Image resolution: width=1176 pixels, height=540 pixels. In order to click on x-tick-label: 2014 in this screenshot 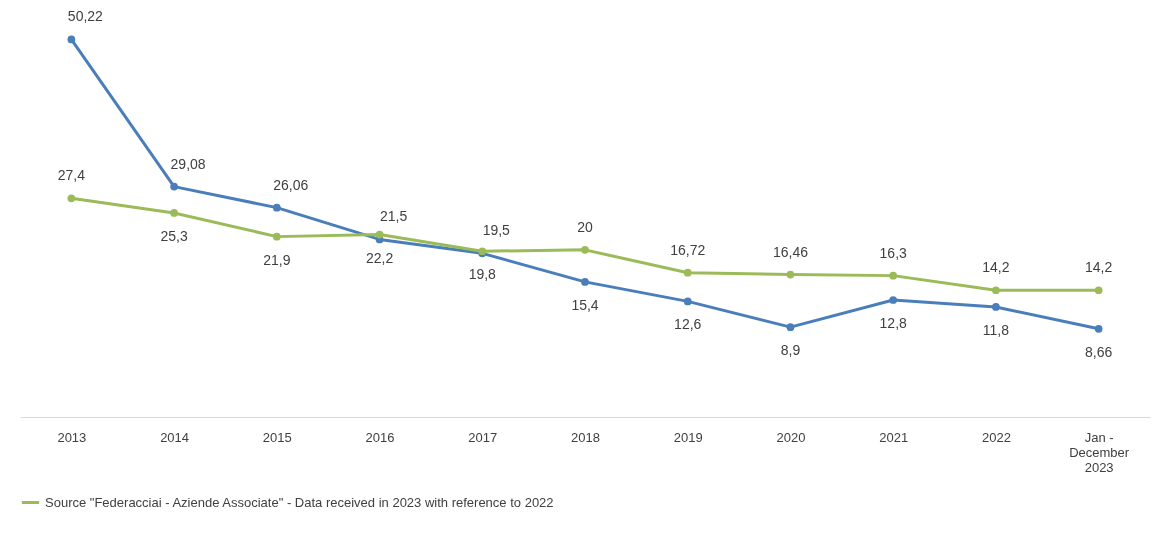, I will do `click(175, 437)`.